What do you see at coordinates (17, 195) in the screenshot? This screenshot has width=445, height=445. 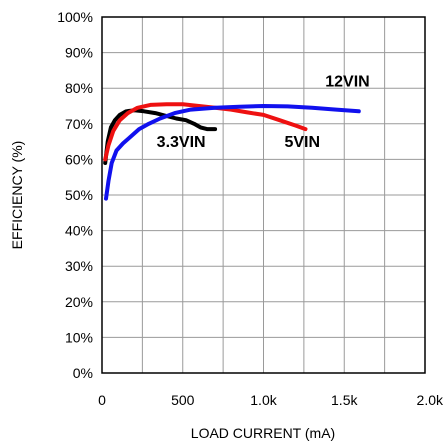 I see `y-axis-title: EFFICIENCY (%)` at bounding box center [17, 195].